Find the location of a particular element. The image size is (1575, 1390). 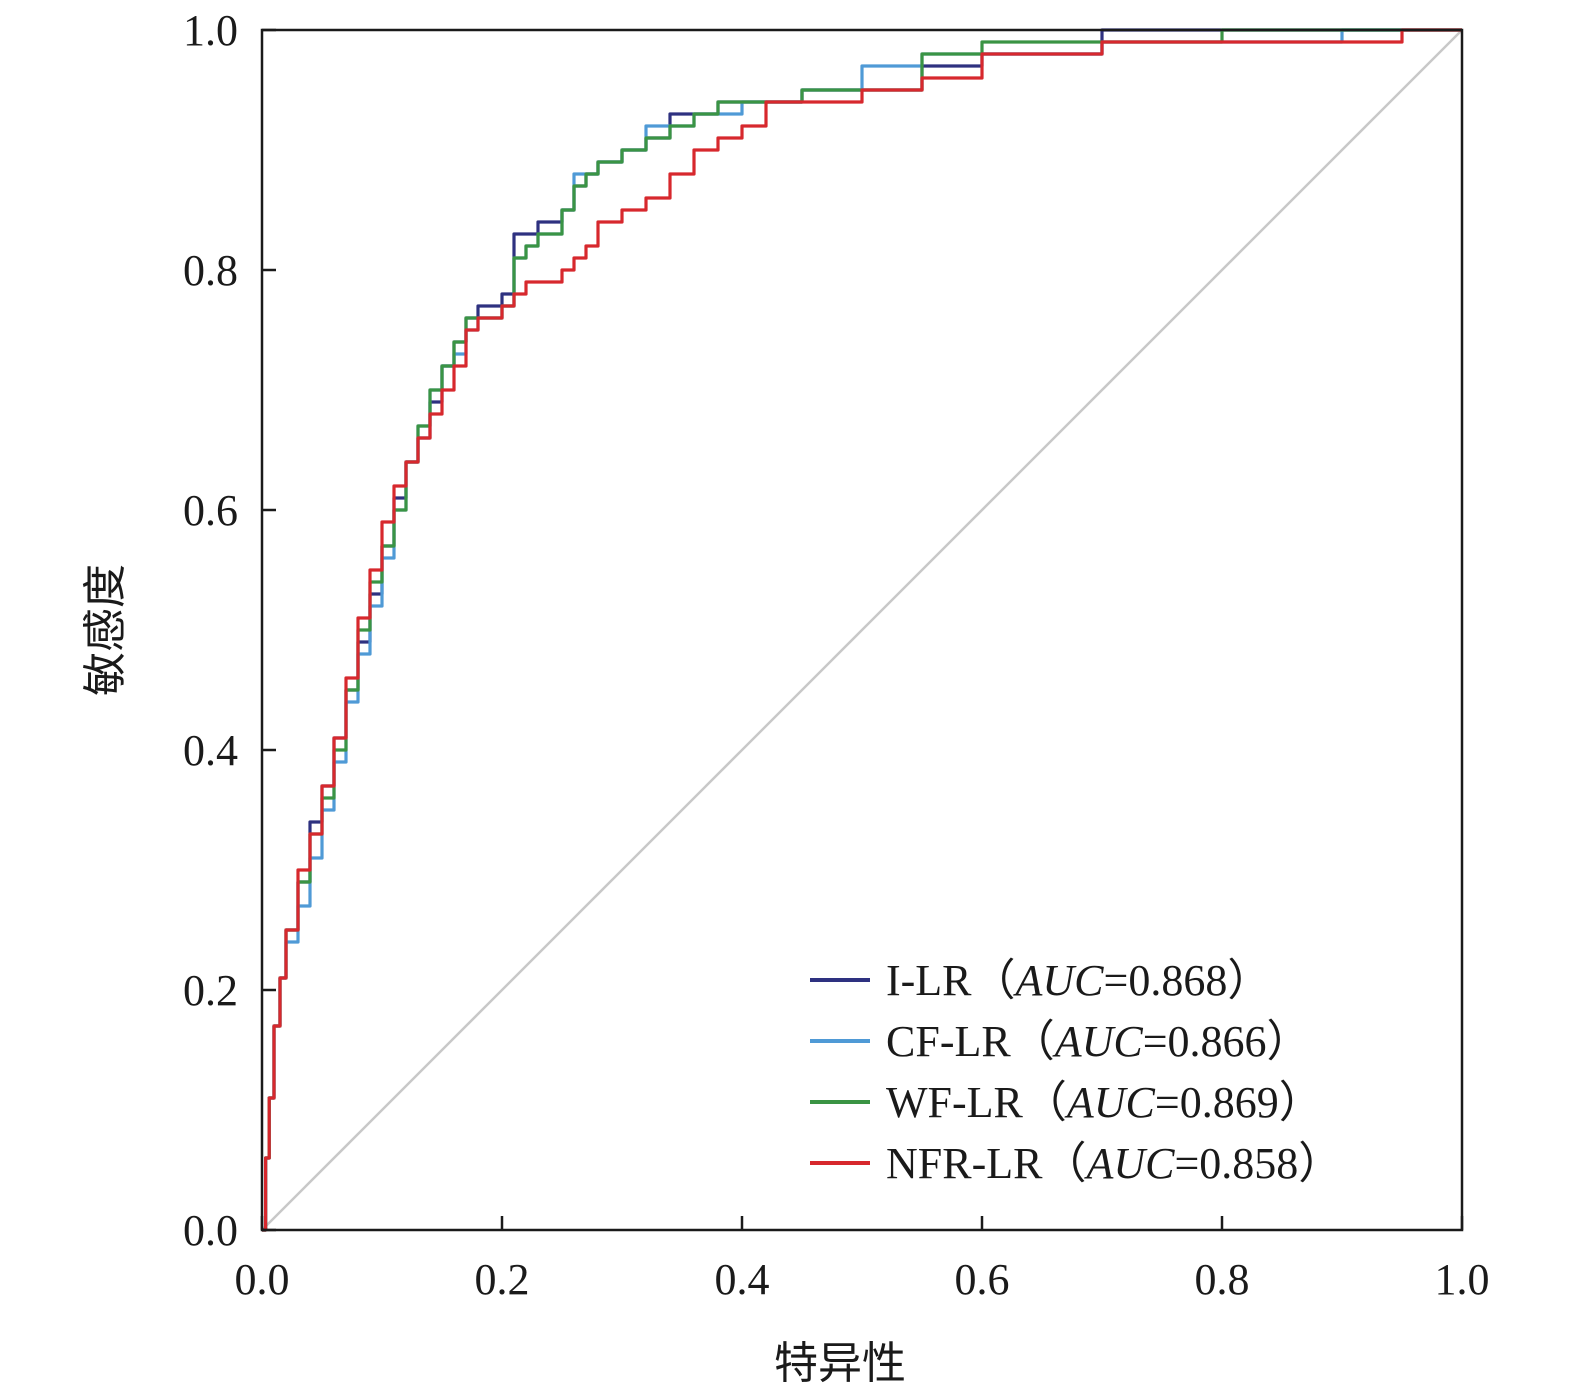

y-tick-label: 0.4 is located at coordinates (210, 750).